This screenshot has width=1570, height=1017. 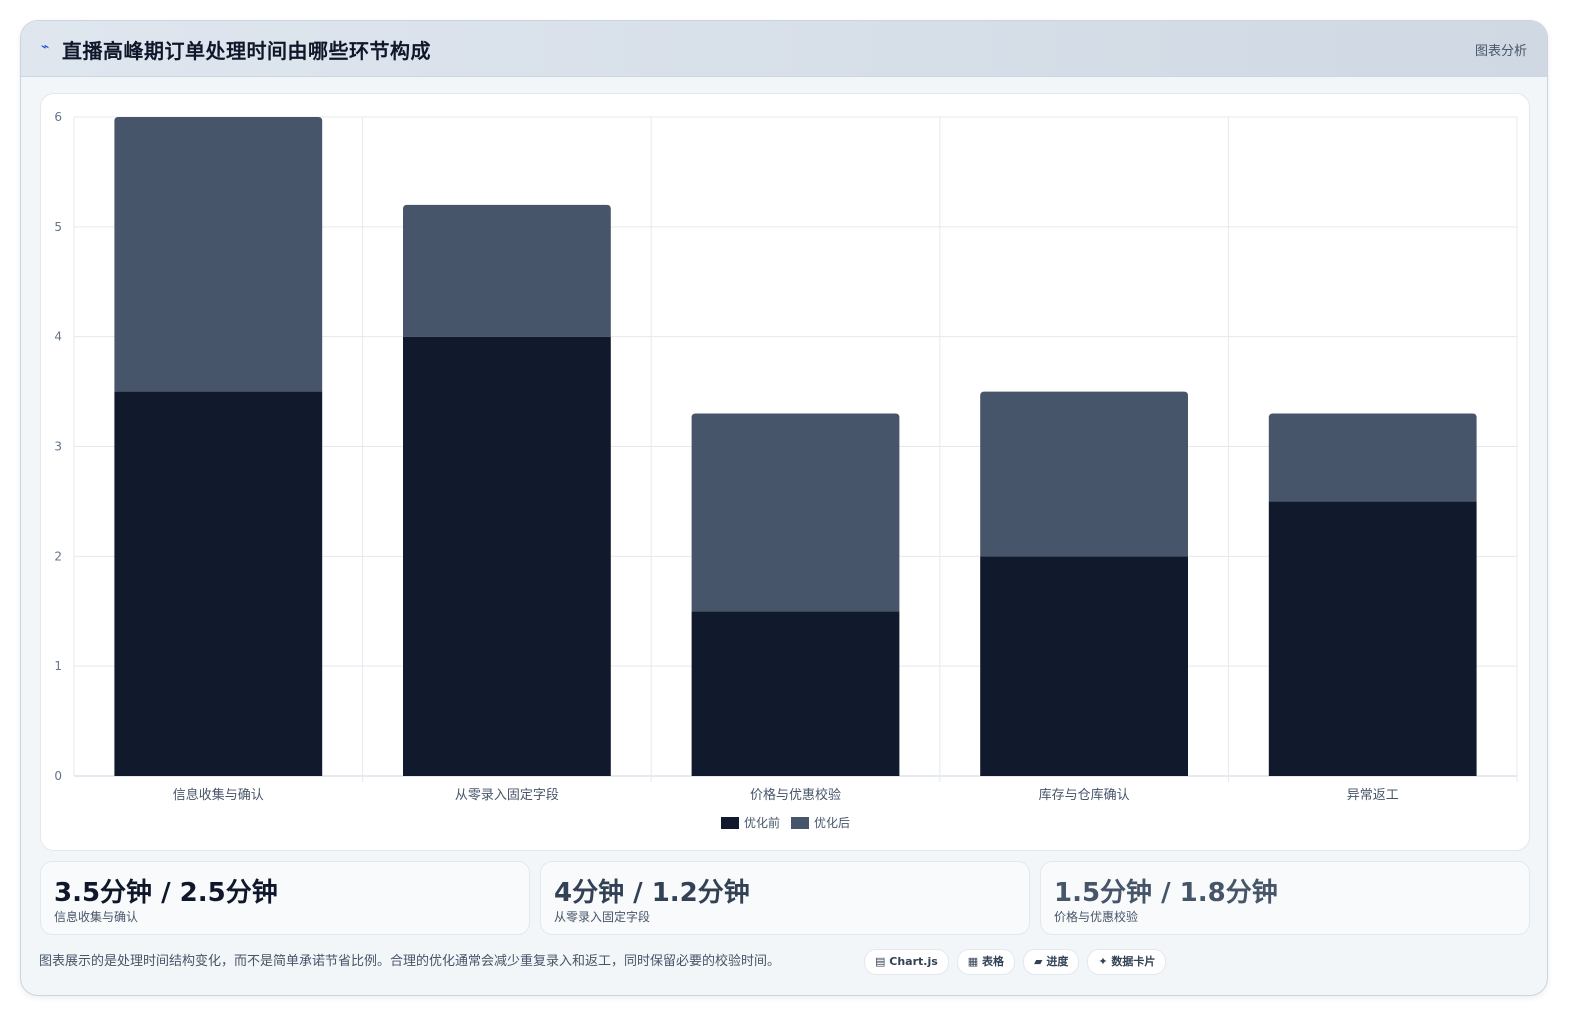 I want to click on trend-line-icon: ⌁, so click(x=45, y=47).